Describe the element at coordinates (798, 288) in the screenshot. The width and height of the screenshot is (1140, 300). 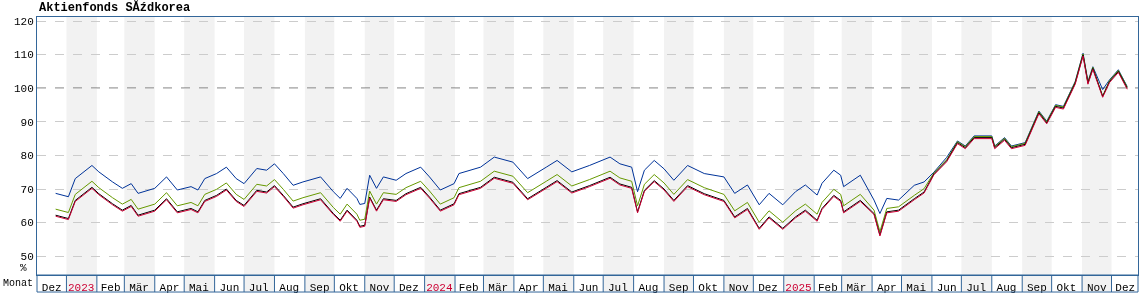
I see `x-tick-label: 2025` at that location.